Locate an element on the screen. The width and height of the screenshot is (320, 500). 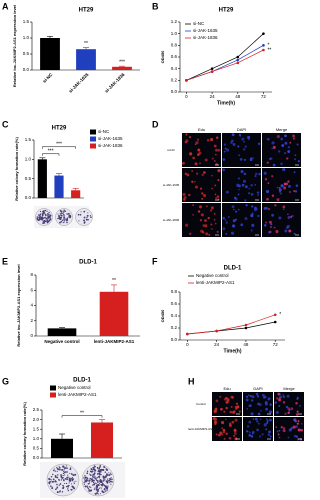
point is located at coordinates (246, 328).